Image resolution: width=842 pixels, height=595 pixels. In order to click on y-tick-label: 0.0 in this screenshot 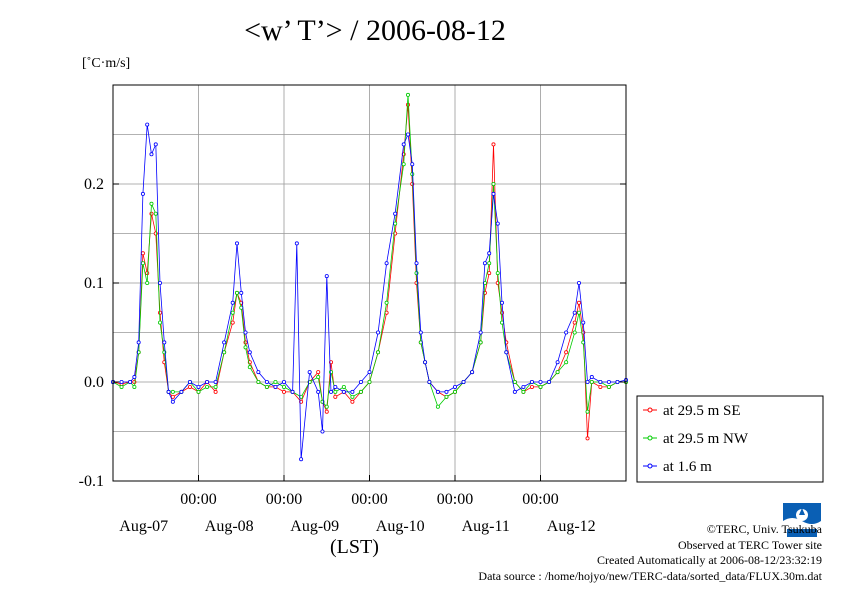, I will do `click(94, 382)`.